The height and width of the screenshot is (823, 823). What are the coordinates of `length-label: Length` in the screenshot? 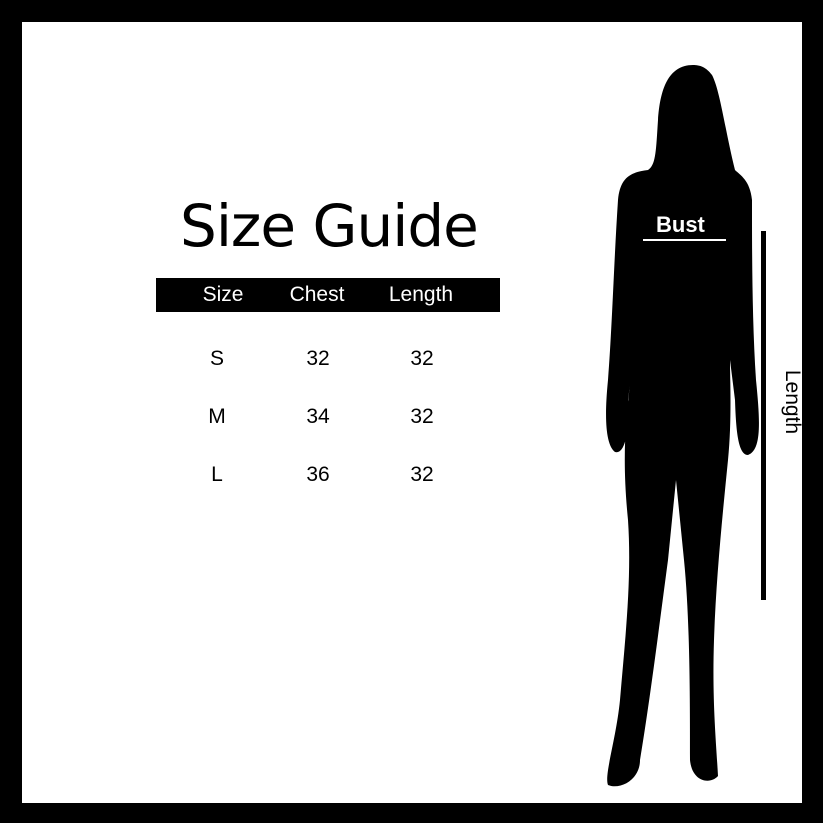 It's located at (792, 402).